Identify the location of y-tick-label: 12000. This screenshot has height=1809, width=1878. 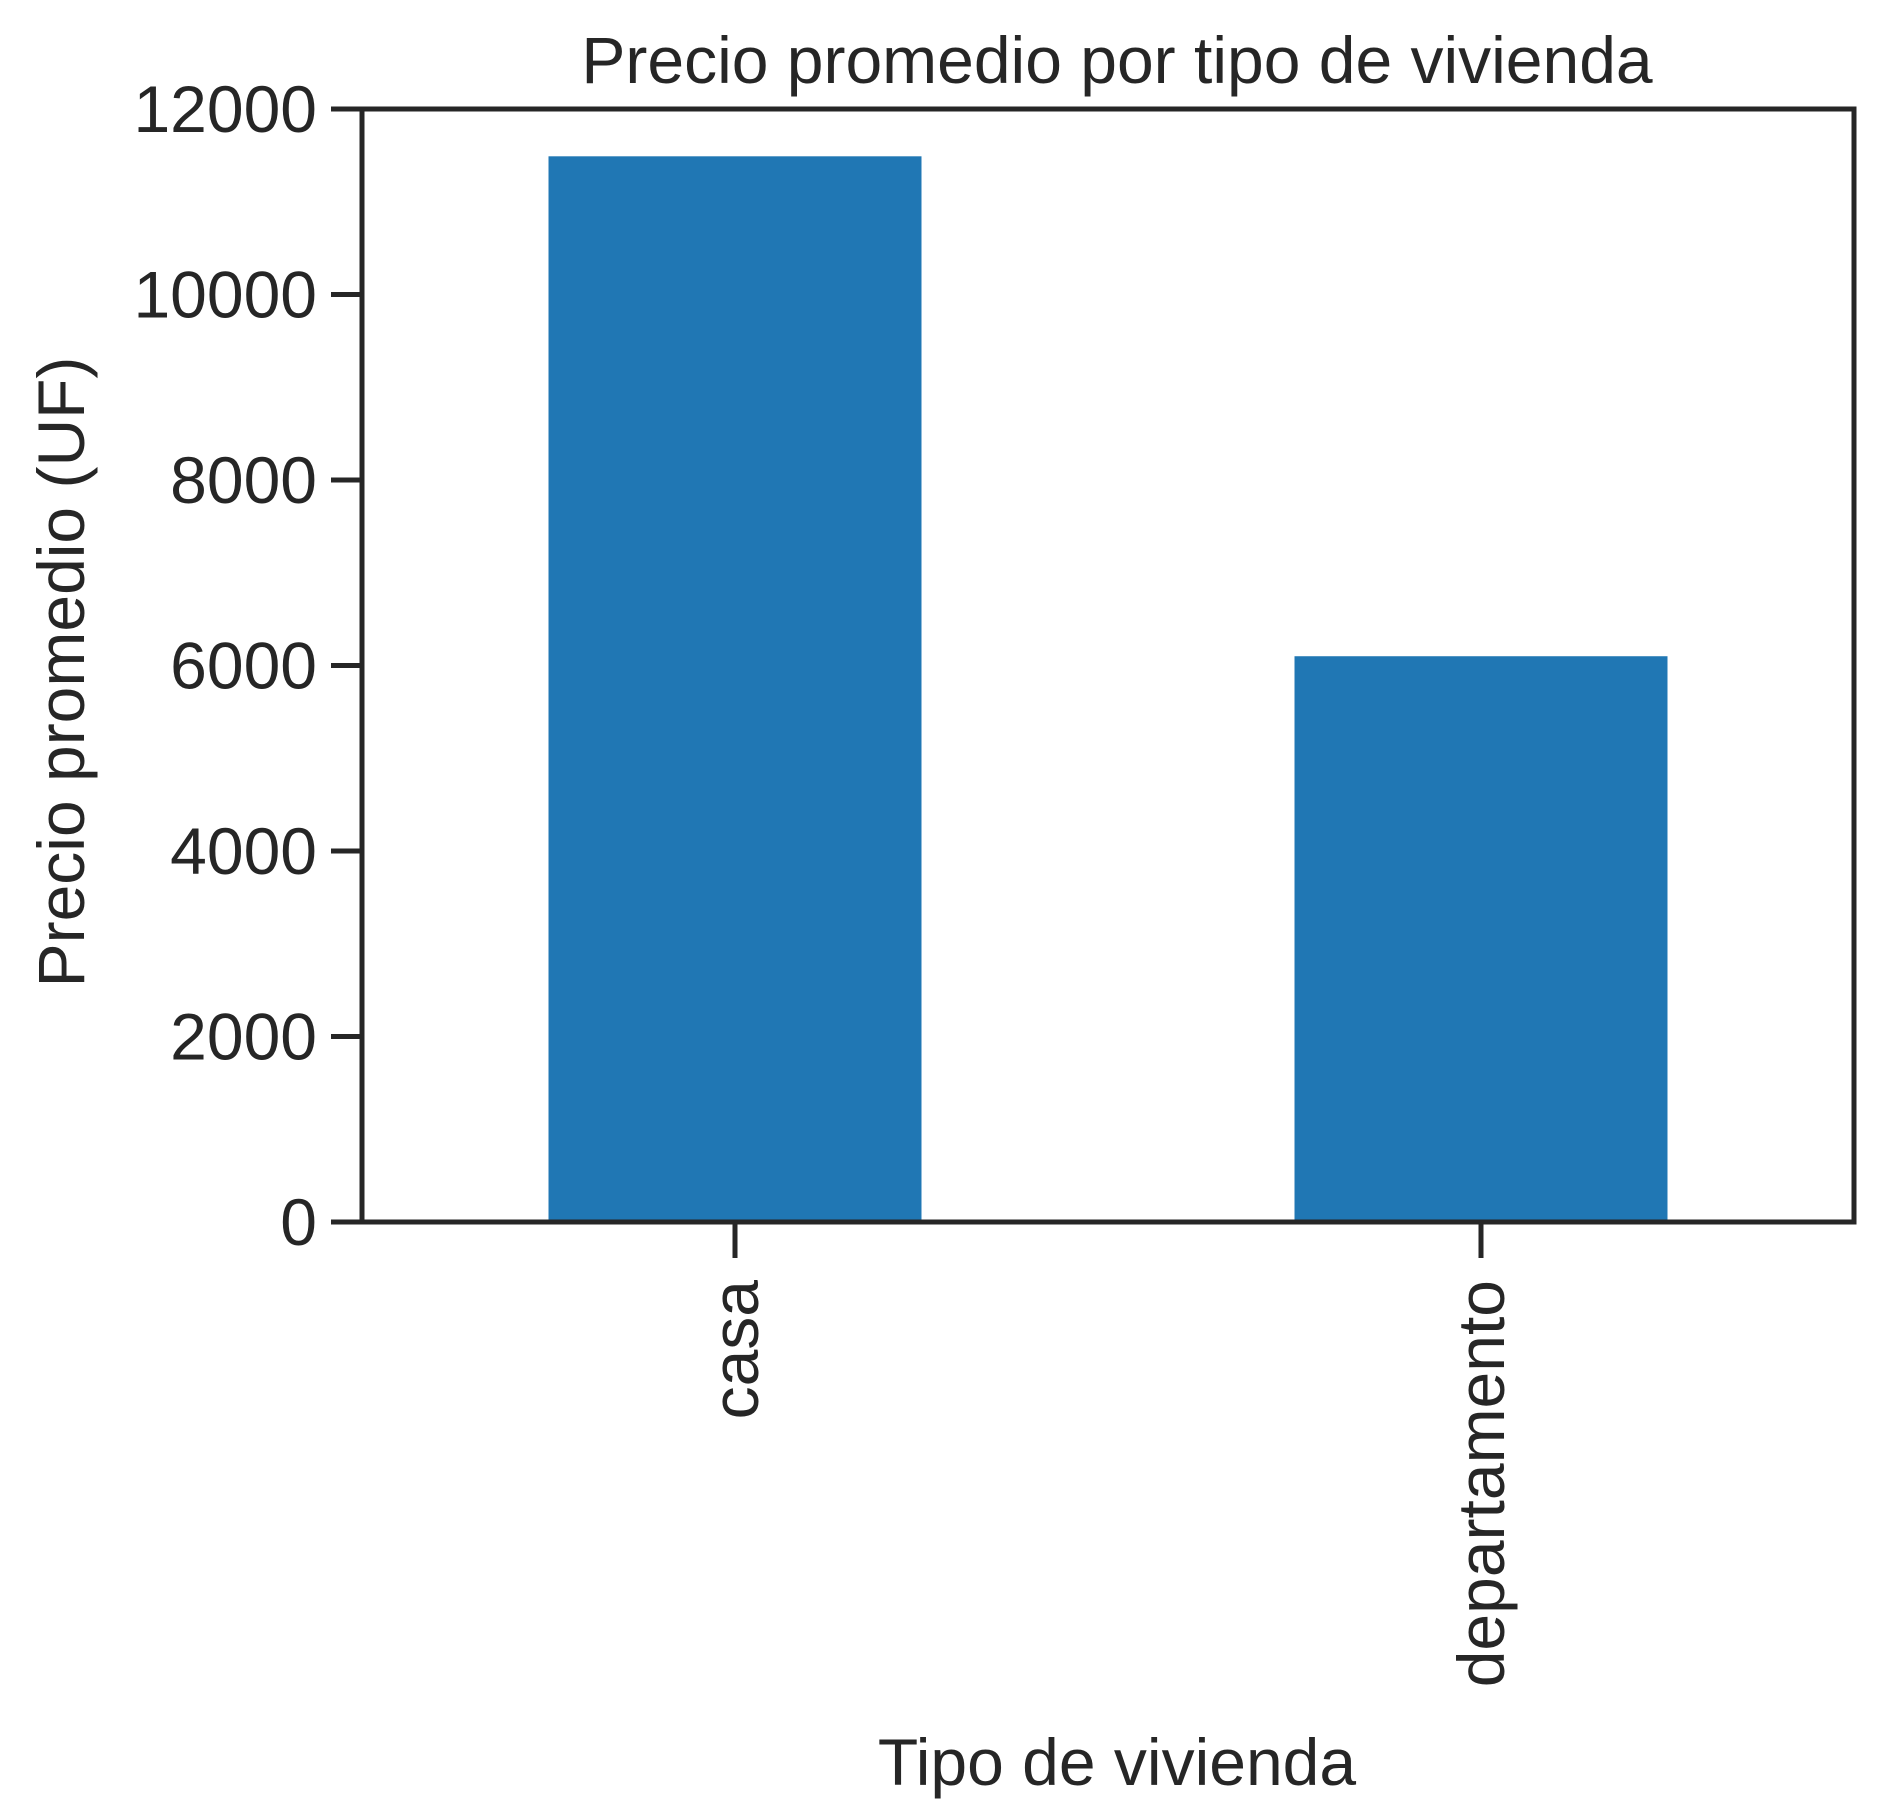
(225, 109).